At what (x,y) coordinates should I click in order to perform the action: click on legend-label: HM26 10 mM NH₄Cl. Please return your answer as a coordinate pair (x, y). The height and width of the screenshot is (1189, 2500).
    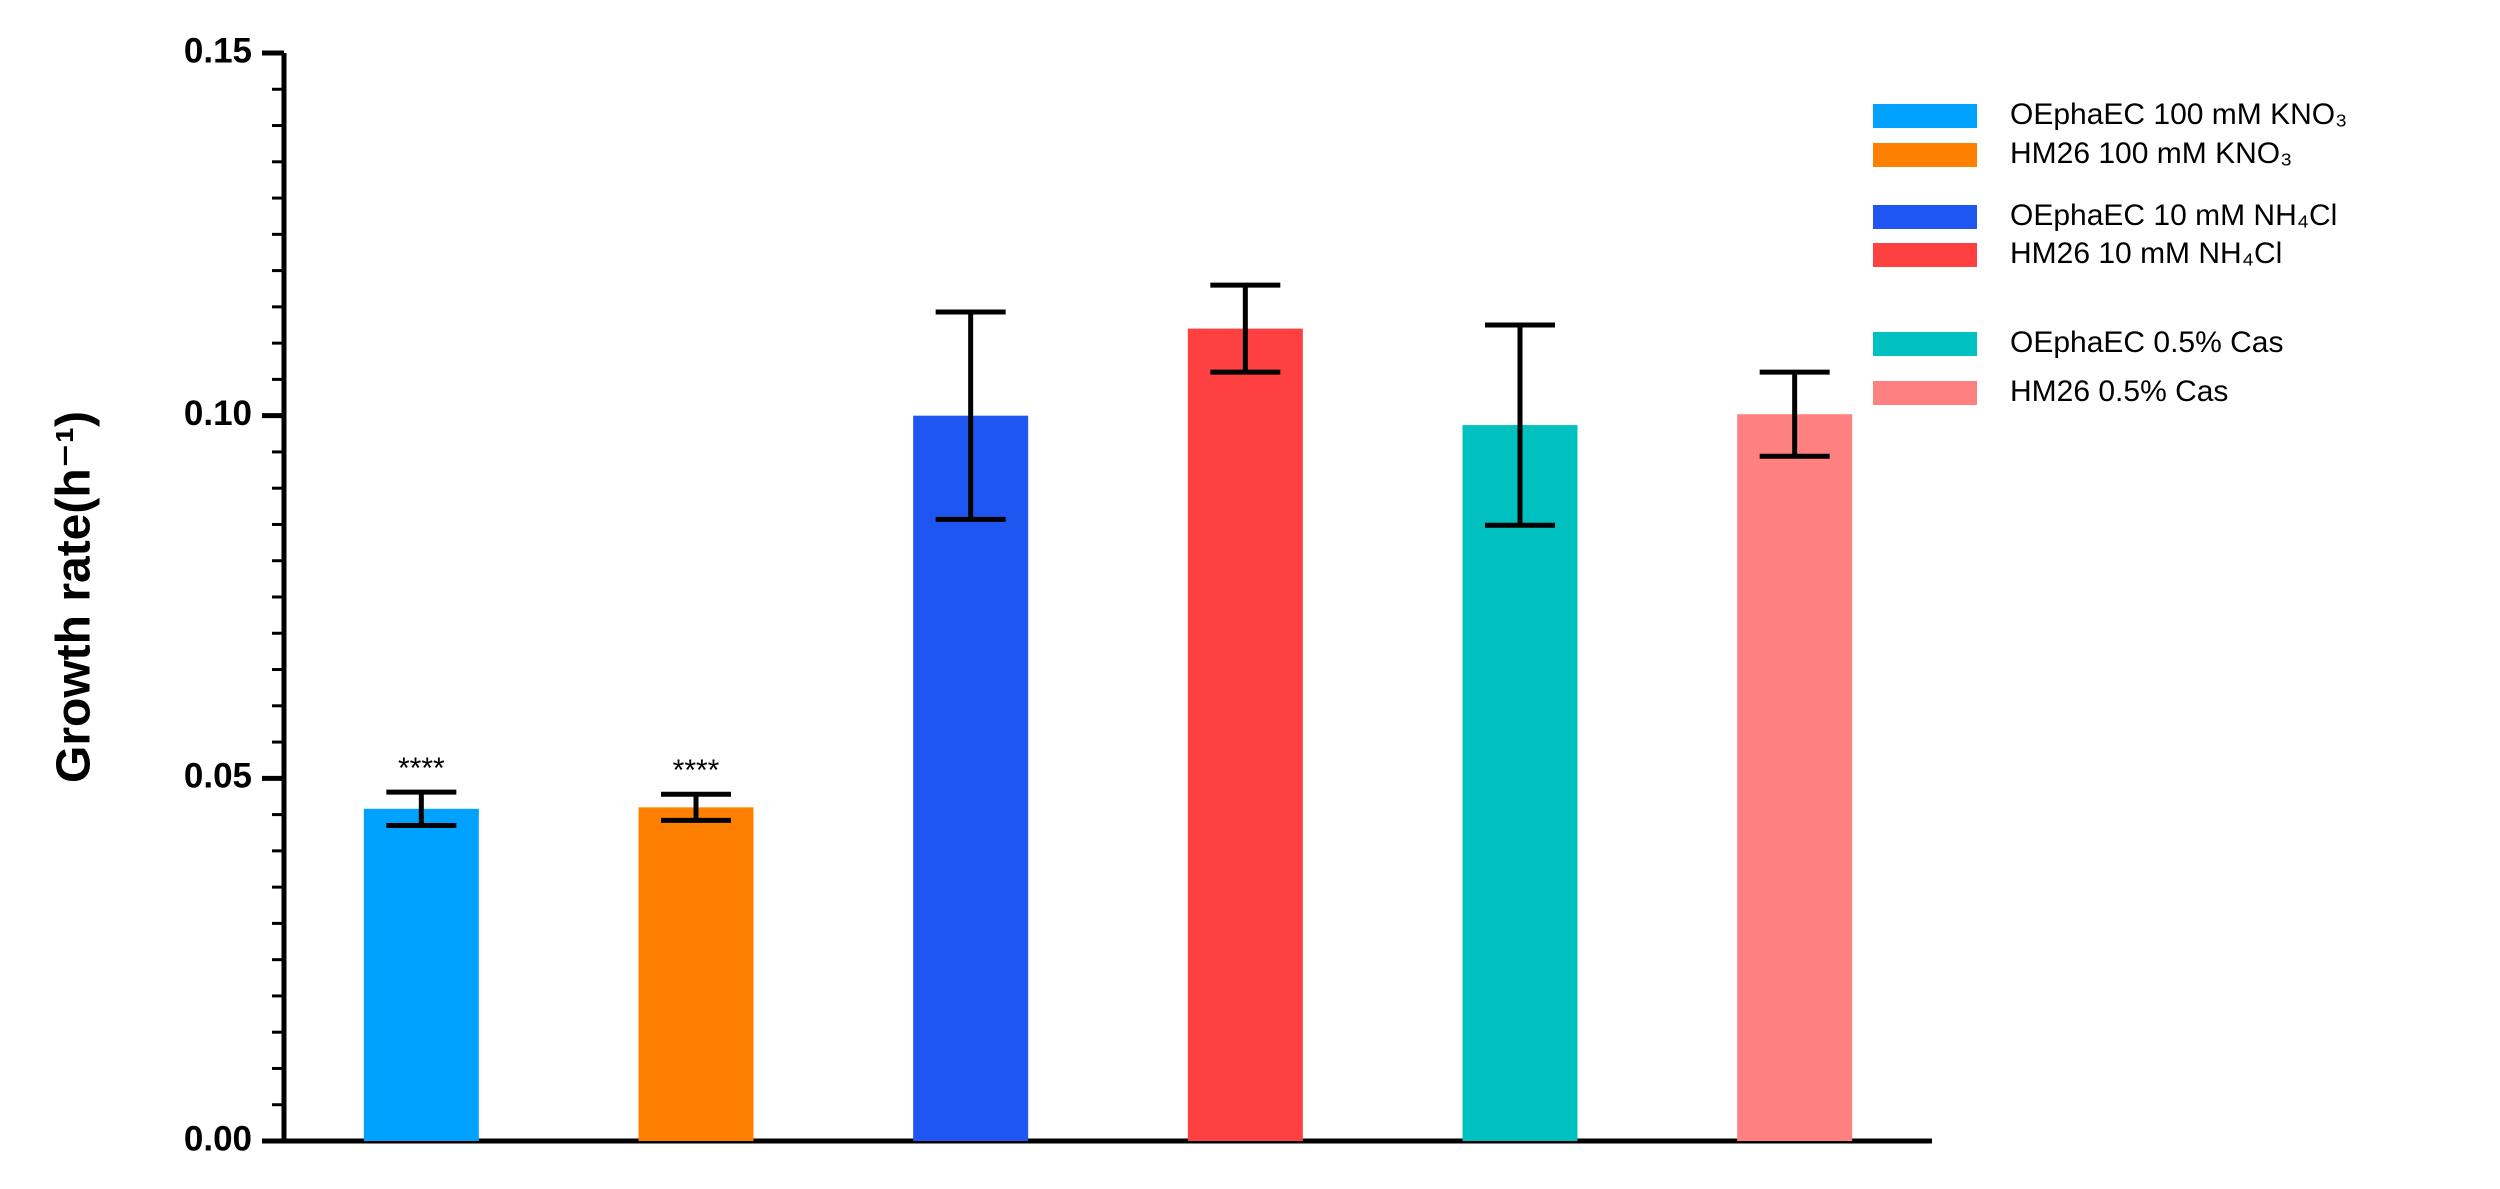
    Looking at the image, I should click on (2146, 253).